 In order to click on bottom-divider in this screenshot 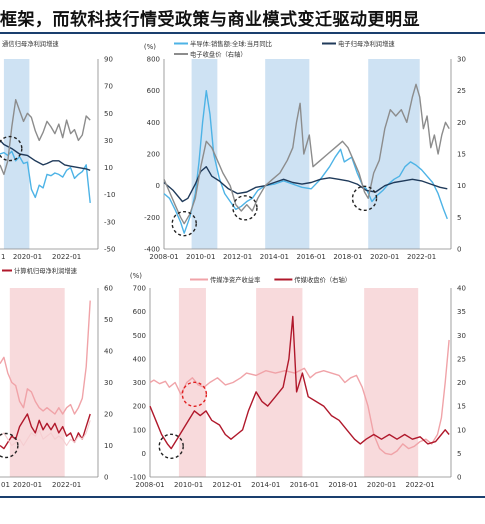, I will do `click(242, 497)`.